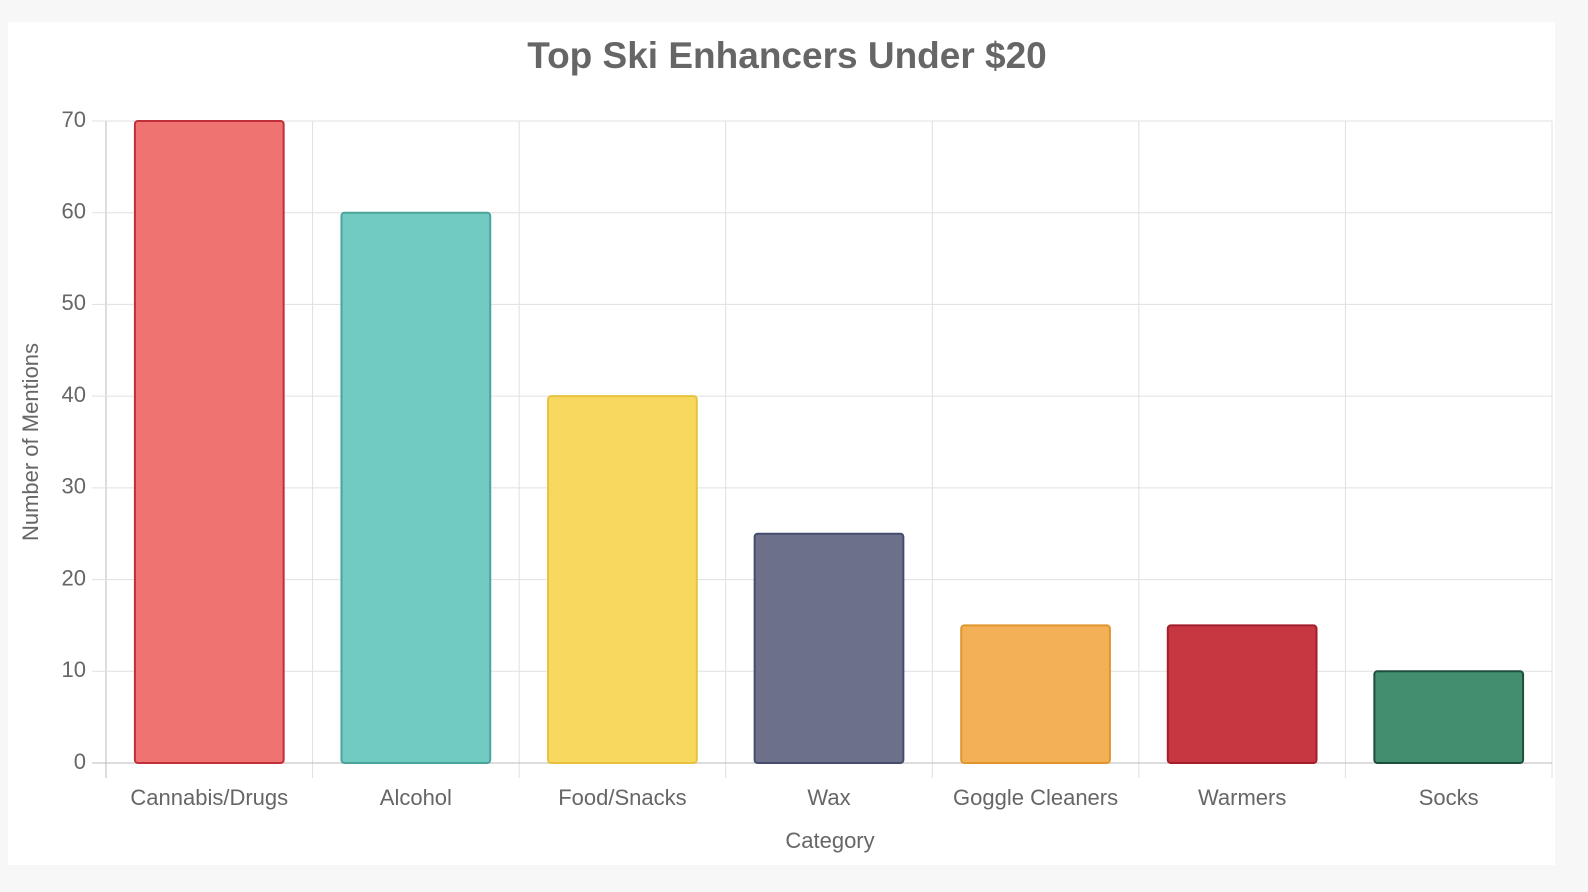 The height and width of the screenshot is (892, 1588). I want to click on x-tick-label: Alcohol, so click(416, 797).